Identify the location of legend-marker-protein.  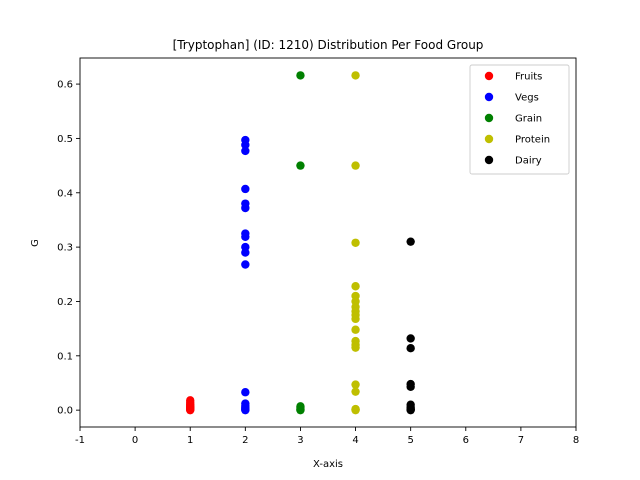
(489, 139).